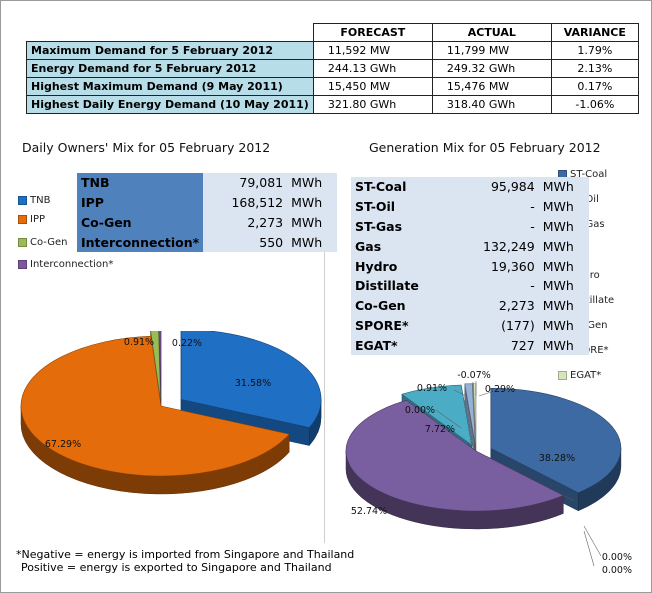  I want to click on summary-row-variance: -1.06%, so click(594, 104).